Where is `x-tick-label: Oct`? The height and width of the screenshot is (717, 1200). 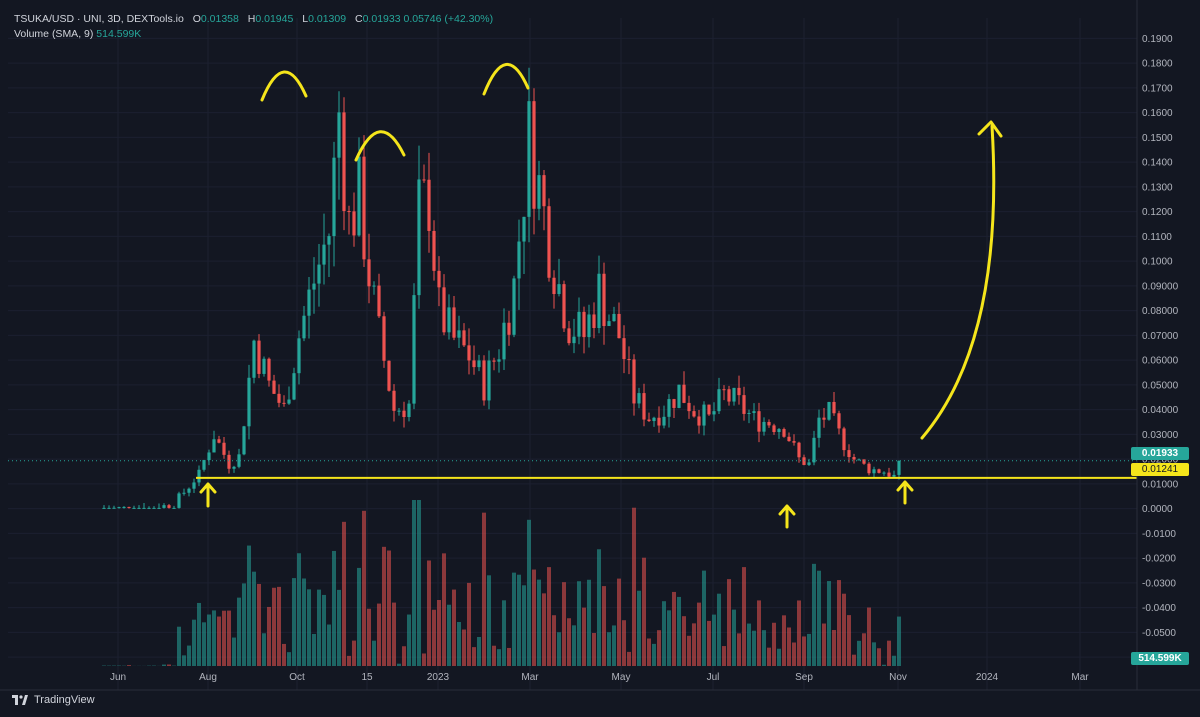
x-tick-label: Oct is located at coordinates (297, 677).